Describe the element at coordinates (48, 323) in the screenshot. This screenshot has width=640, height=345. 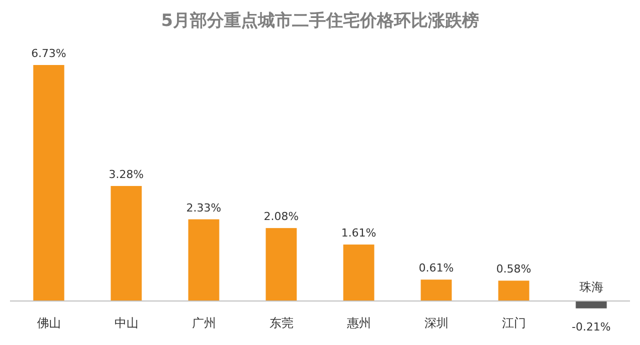
I see `x-tick-label: 佛山` at that location.